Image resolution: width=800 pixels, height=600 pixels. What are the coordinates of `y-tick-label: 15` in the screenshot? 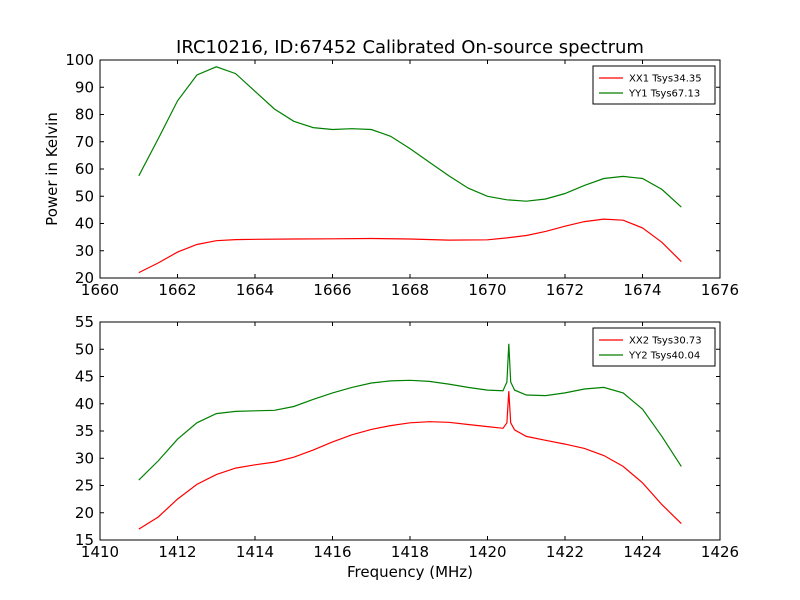 It's located at (84, 540).